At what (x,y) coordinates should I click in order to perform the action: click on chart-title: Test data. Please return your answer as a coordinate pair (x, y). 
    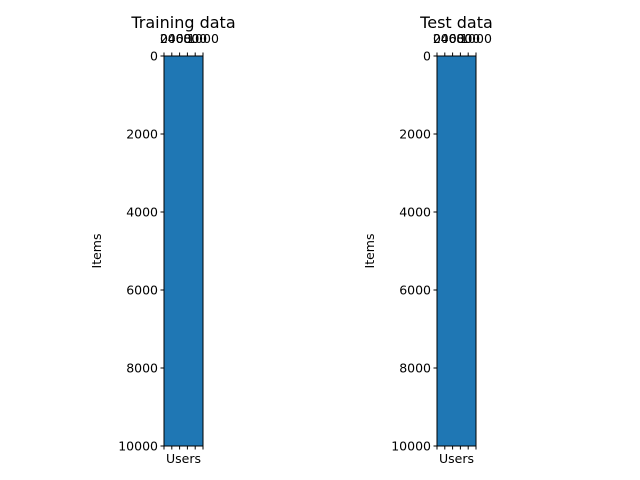
    Looking at the image, I should click on (456, 22).